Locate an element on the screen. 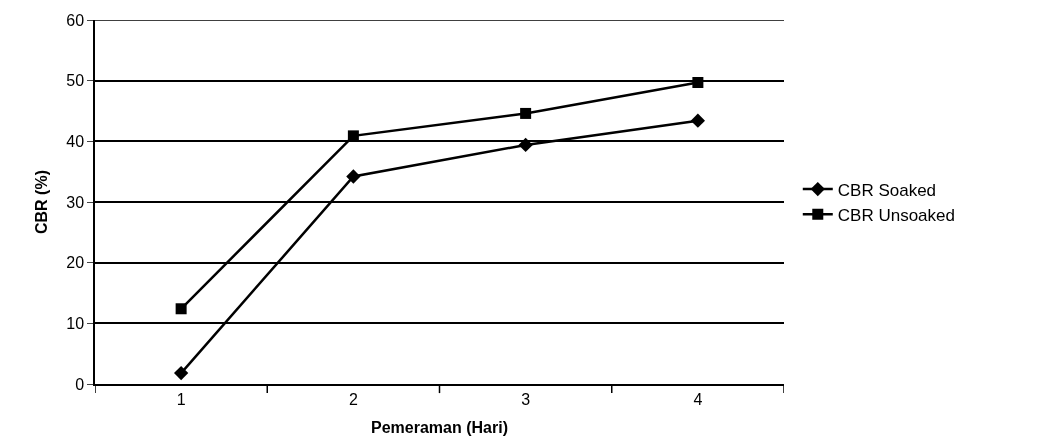  y-axis-title: CBR (%) is located at coordinates (41, 202).